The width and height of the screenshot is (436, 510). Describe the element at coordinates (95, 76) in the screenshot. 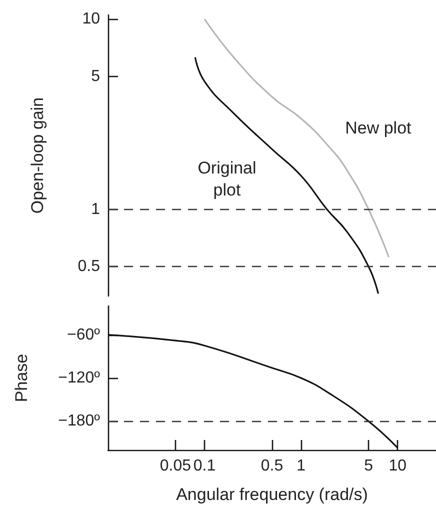

I see `y-tick-label: 5` at that location.